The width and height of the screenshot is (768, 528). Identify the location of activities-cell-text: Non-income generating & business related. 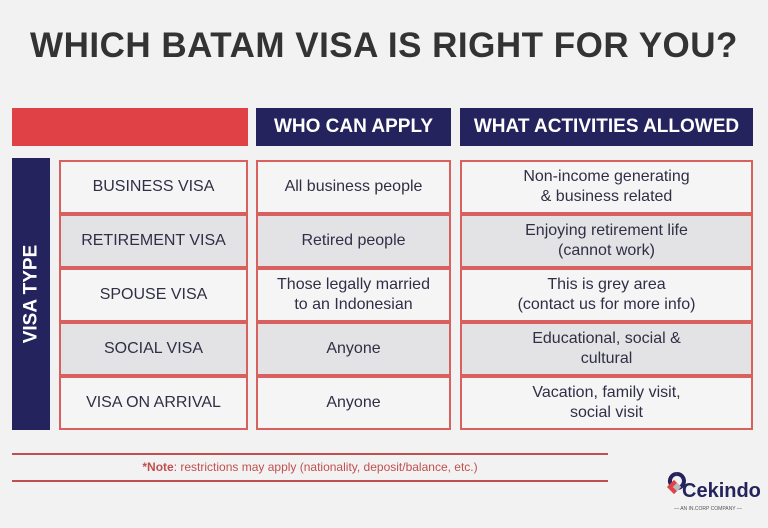
(606, 186).